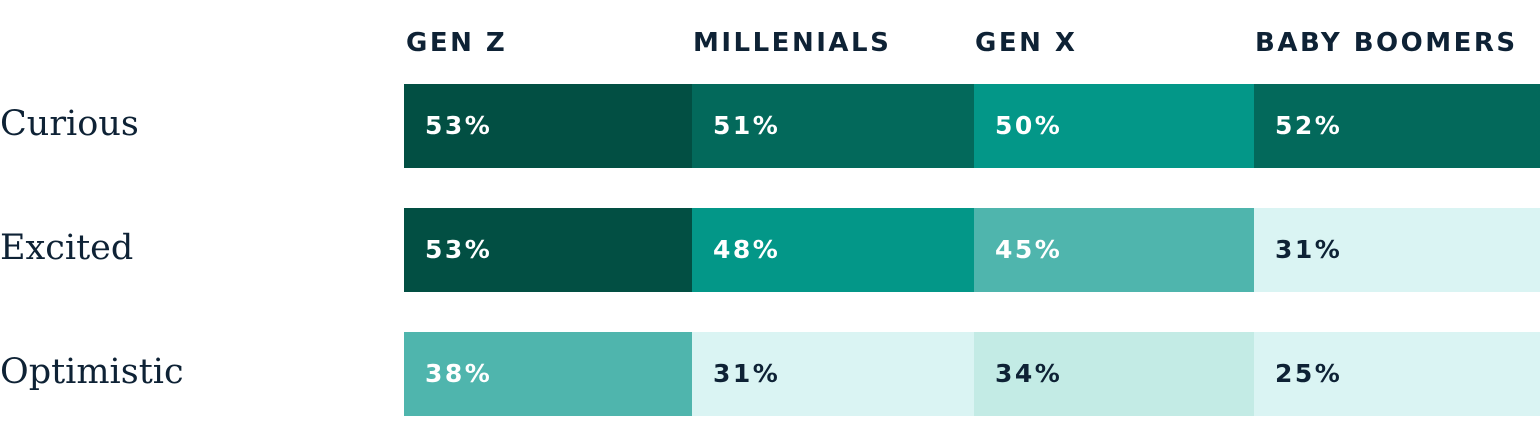 Image resolution: width=1540 pixels, height=436 pixels. I want to click on row-label: Excited, so click(67, 248).